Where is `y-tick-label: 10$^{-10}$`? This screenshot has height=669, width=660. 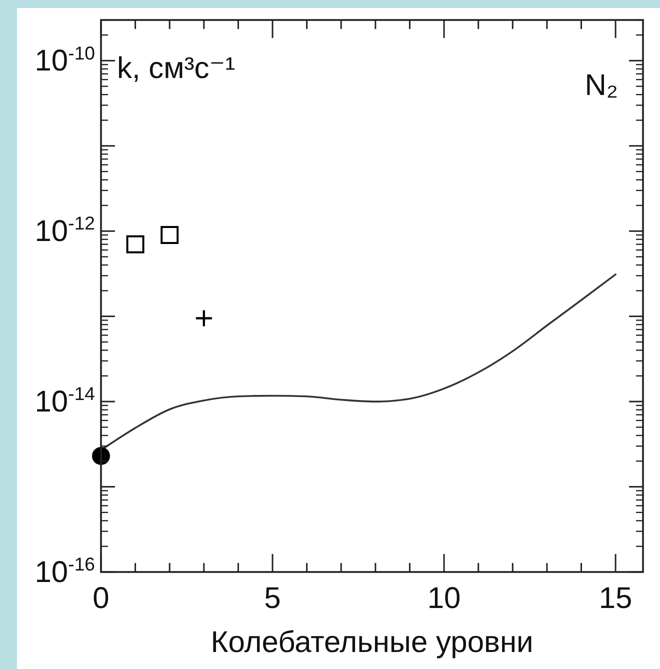 y-tick-label: 10$^{-10}$ is located at coordinates (64, 60).